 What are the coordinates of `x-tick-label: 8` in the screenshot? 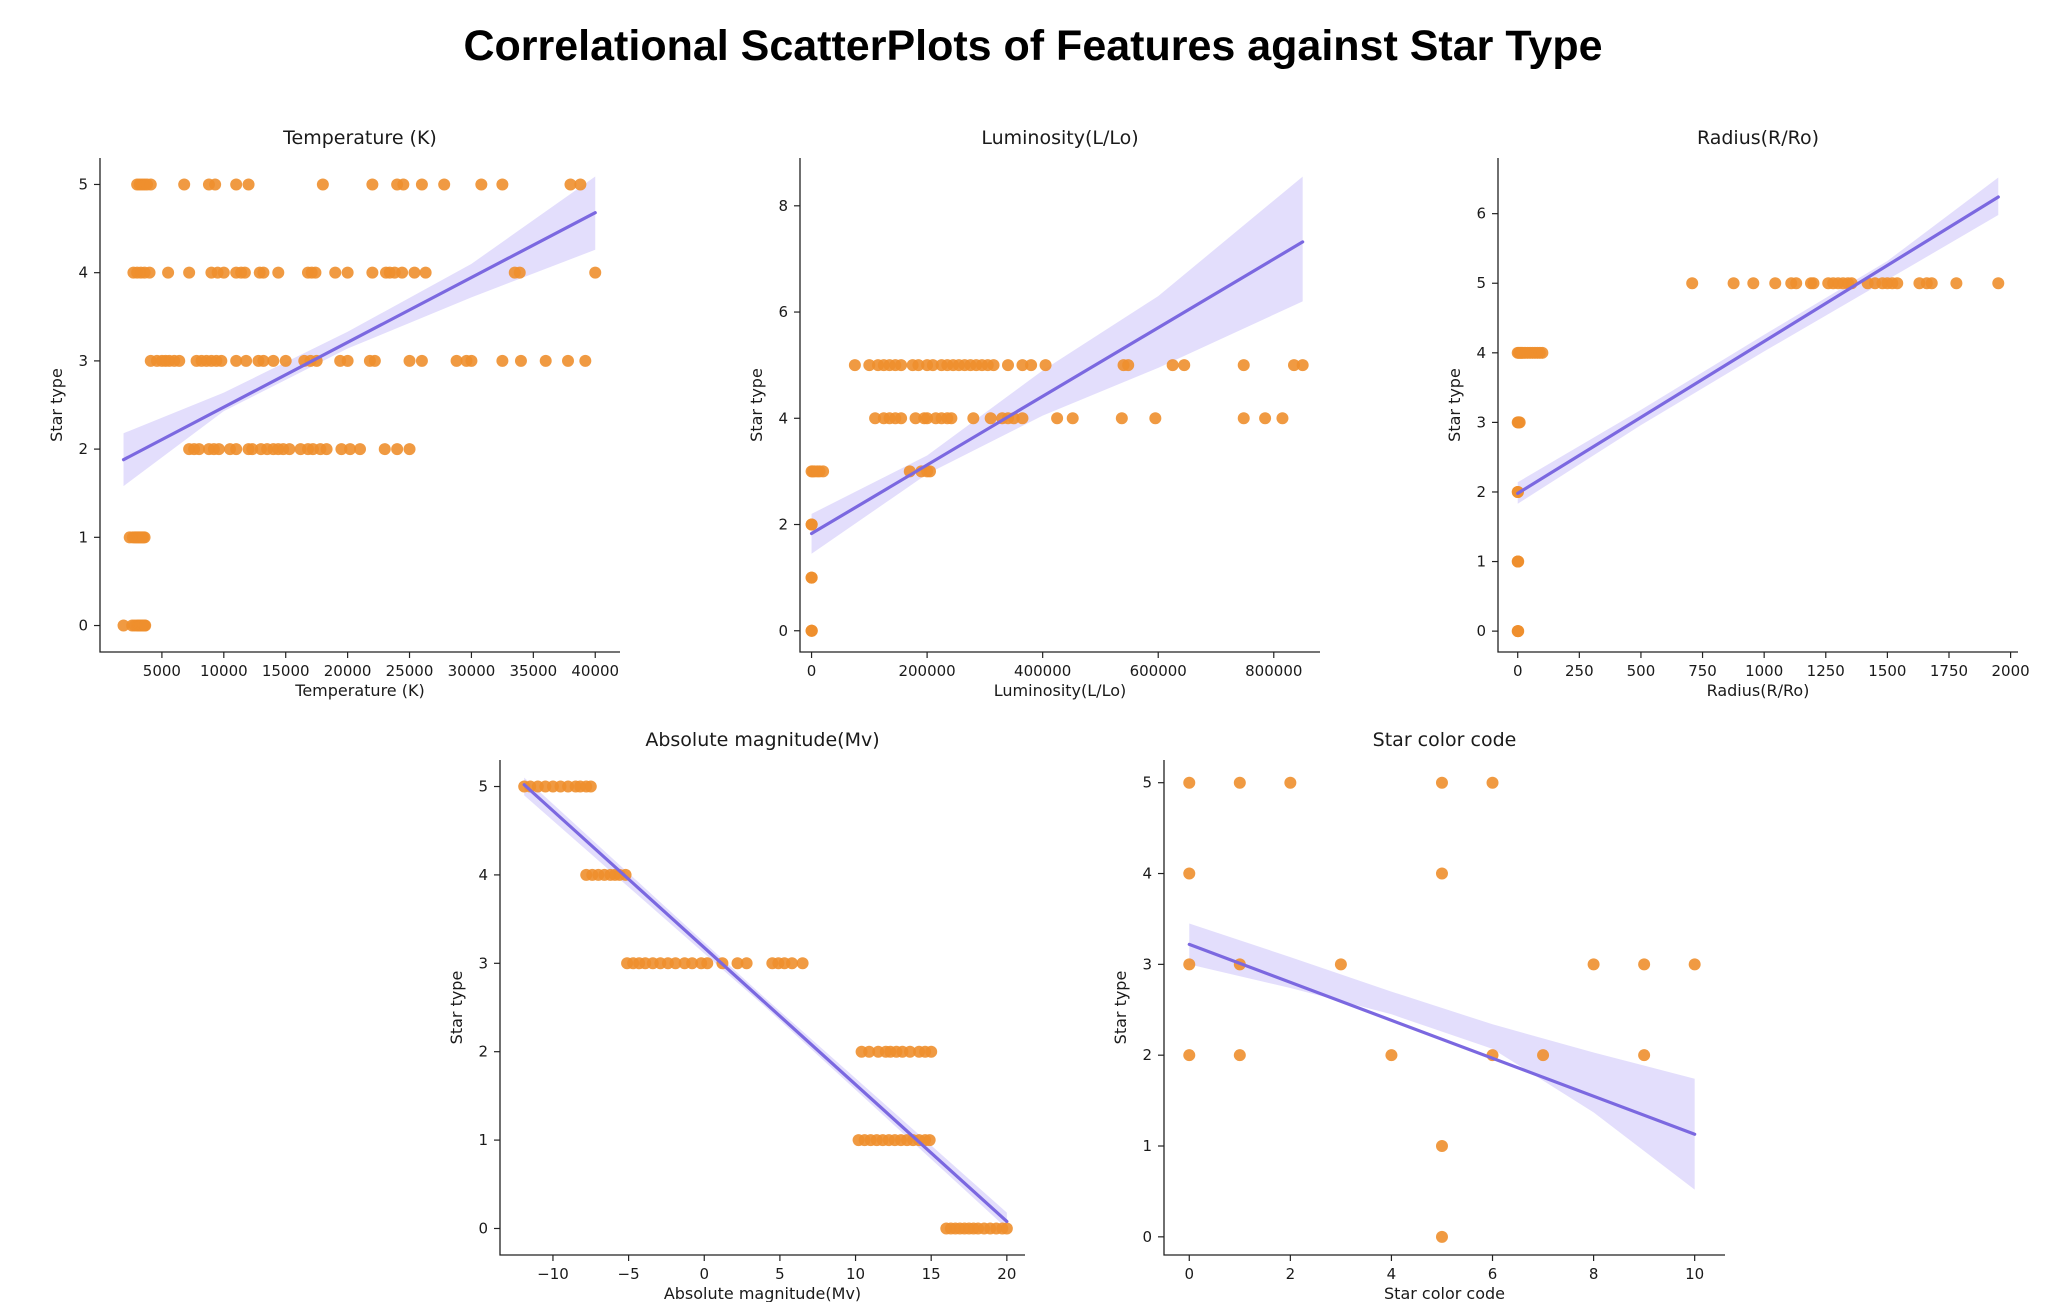 It's located at (1594, 1274).